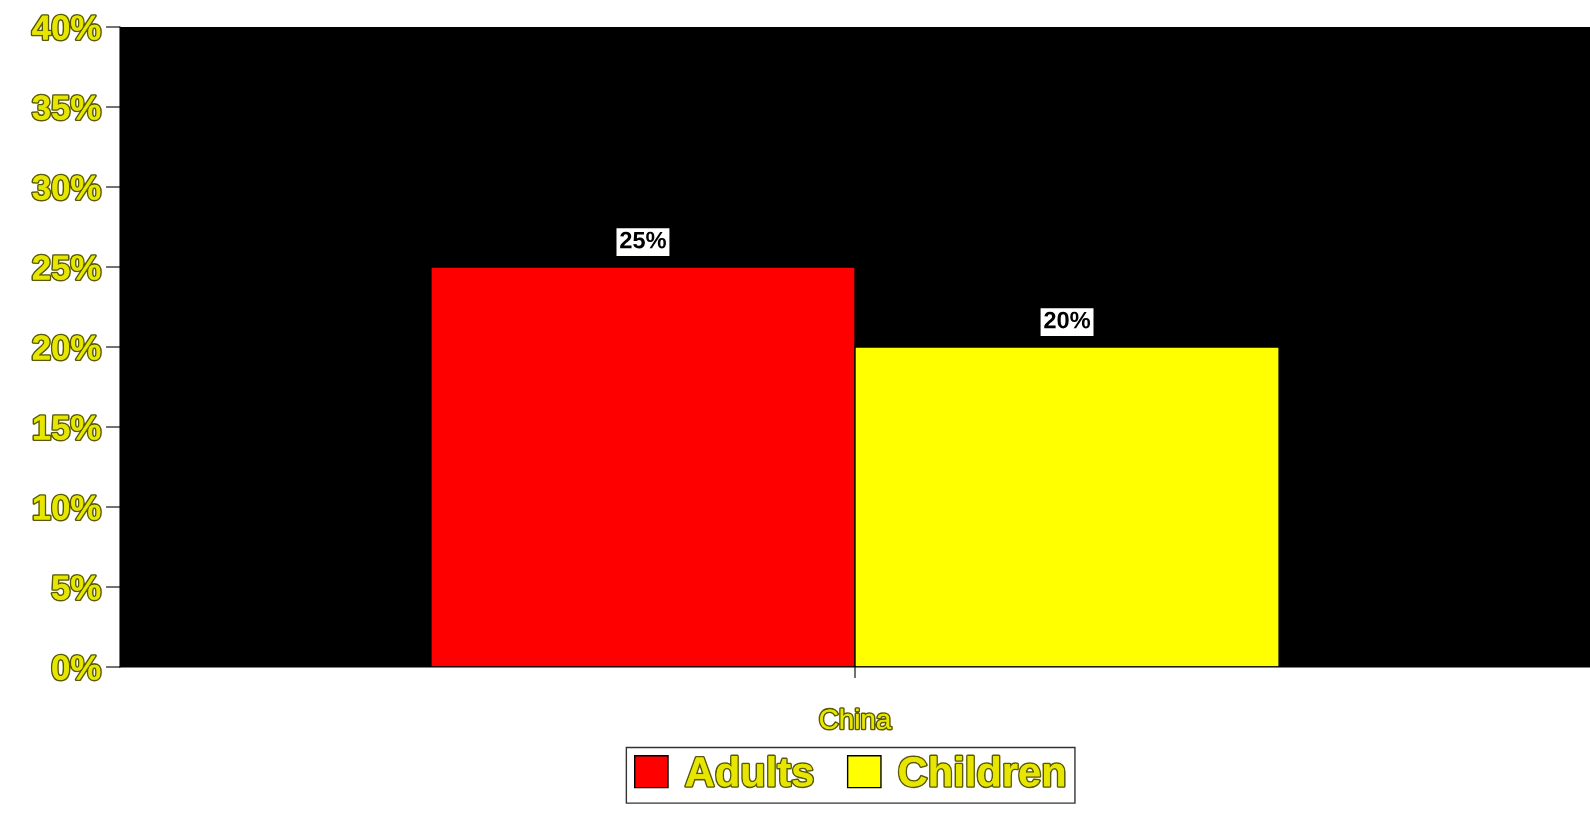 The image size is (1590, 824). I want to click on y-tick-label: 25%, so click(66, 267).